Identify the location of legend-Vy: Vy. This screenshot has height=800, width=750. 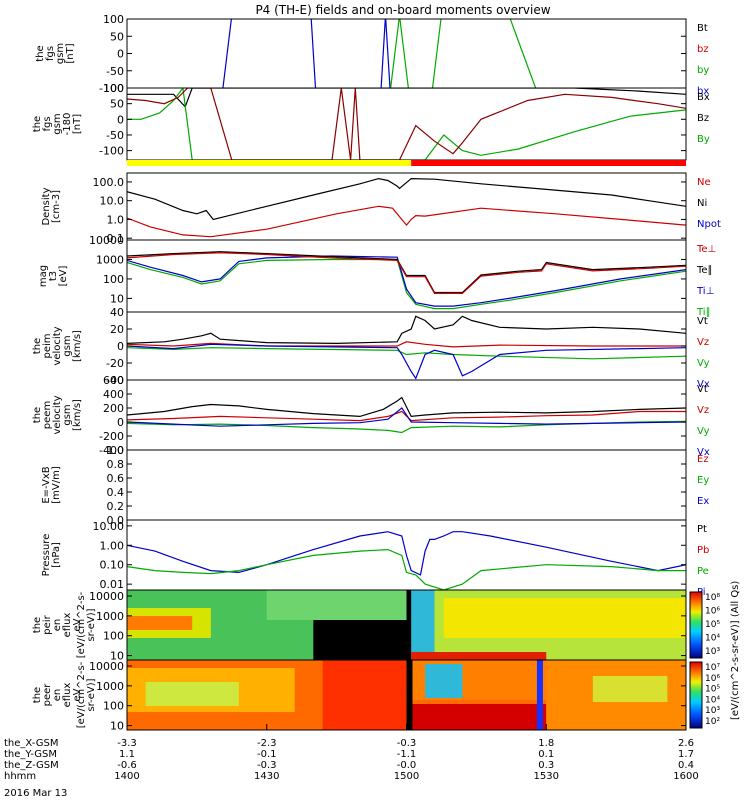
(703, 363).